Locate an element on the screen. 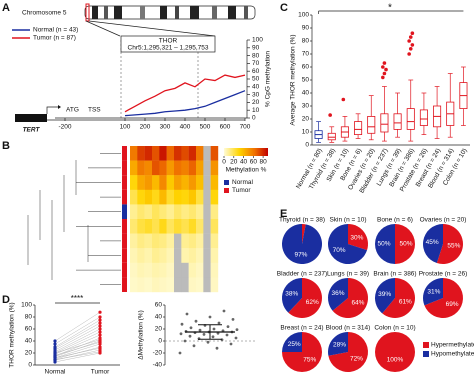  pie-label: 38% is located at coordinates (291, 294).